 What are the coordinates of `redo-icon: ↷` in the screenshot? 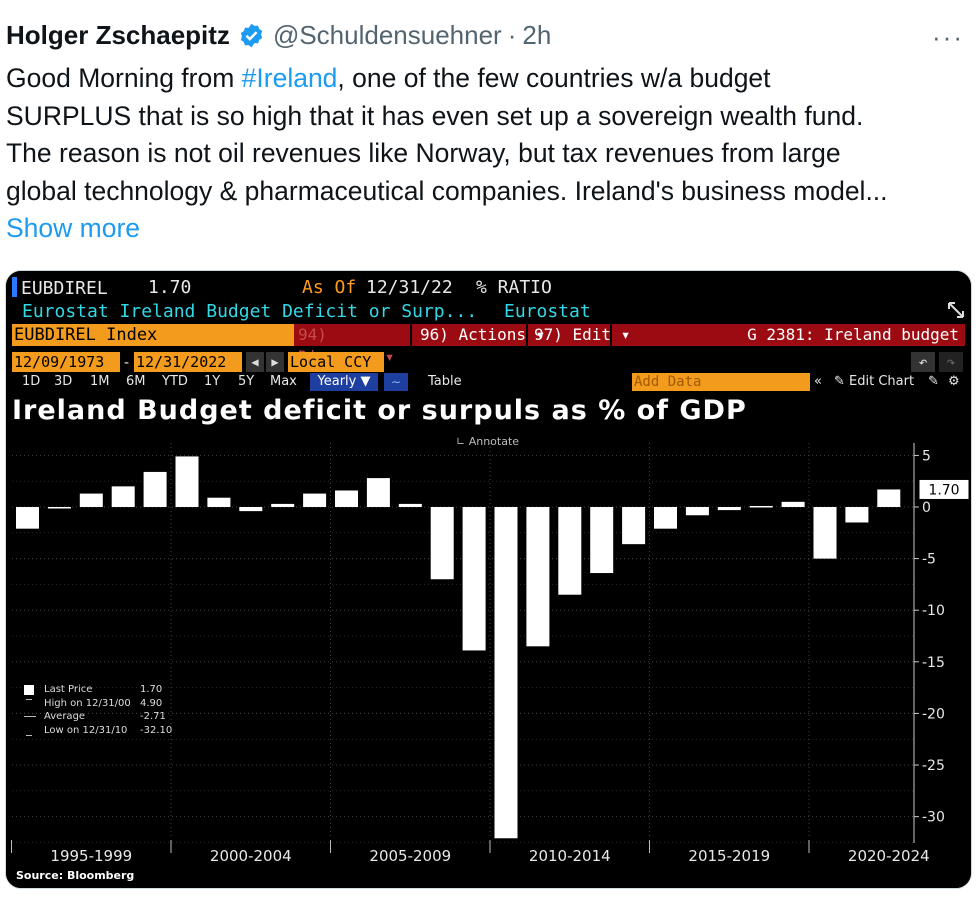 It's located at (951, 362).